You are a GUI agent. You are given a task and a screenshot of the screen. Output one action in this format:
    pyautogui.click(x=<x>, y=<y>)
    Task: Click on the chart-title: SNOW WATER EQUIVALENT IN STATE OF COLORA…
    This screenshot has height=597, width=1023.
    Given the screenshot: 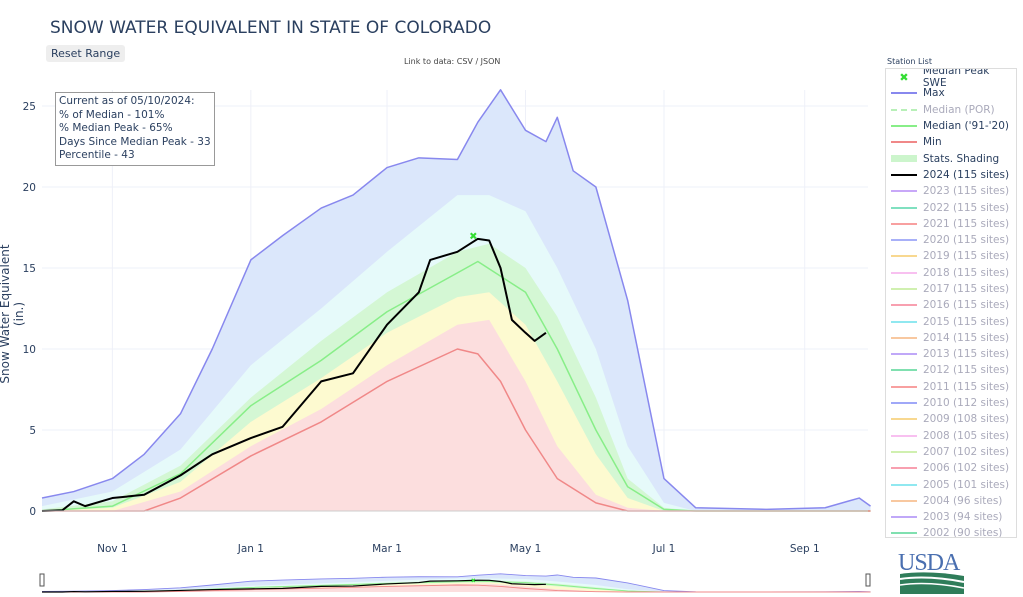 What is the action you would take?
    pyautogui.click(x=271, y=28)
    